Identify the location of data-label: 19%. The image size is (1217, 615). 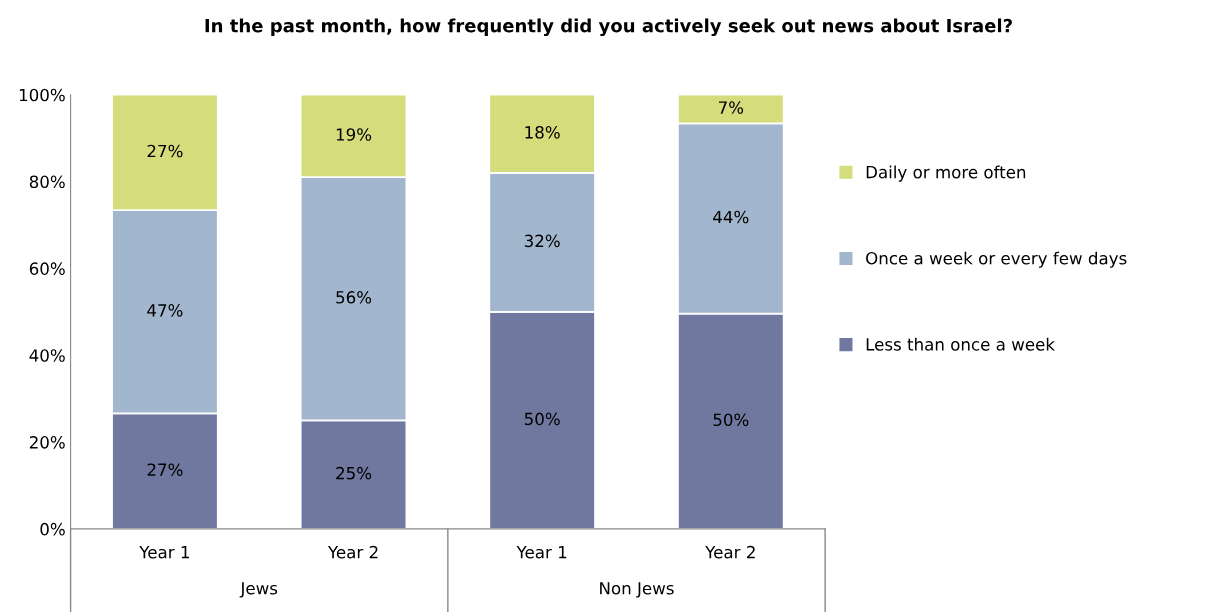
(354, 134).